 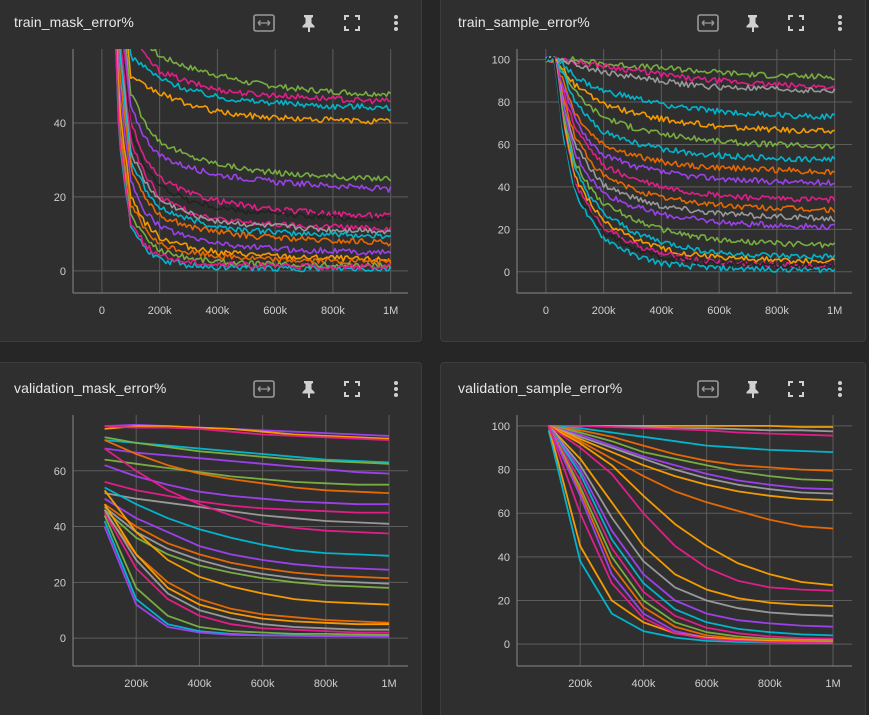 I want to click on chart-title: train_mask_error%, so click(x=74, y=22).